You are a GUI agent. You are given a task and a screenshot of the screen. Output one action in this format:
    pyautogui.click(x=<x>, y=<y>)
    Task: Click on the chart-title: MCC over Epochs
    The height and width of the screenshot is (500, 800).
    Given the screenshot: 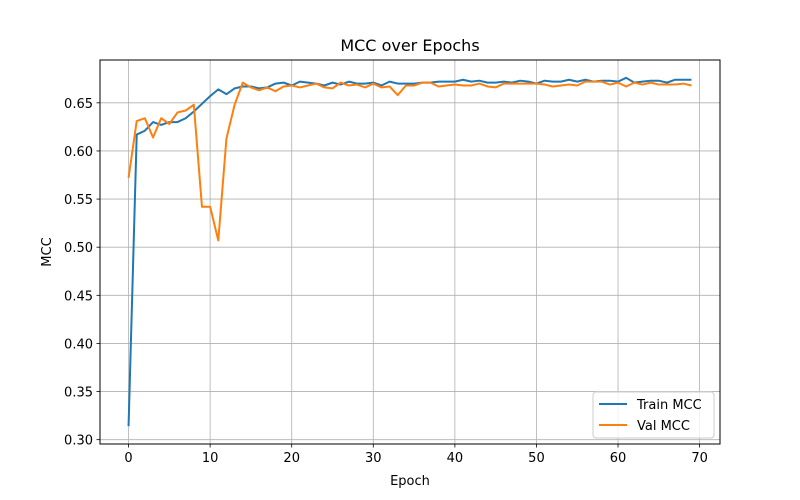 What is the action you would take?
    pyautogui.click(x=409, y=45)
    